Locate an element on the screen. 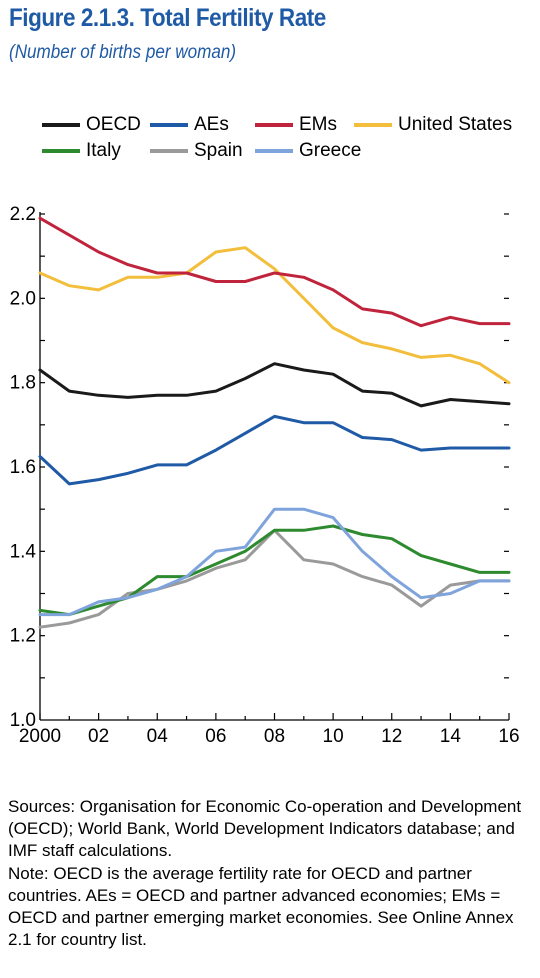 This screenshot has width=540, height=978. x-tick-label: 06 is located at coordinates (215, 736).